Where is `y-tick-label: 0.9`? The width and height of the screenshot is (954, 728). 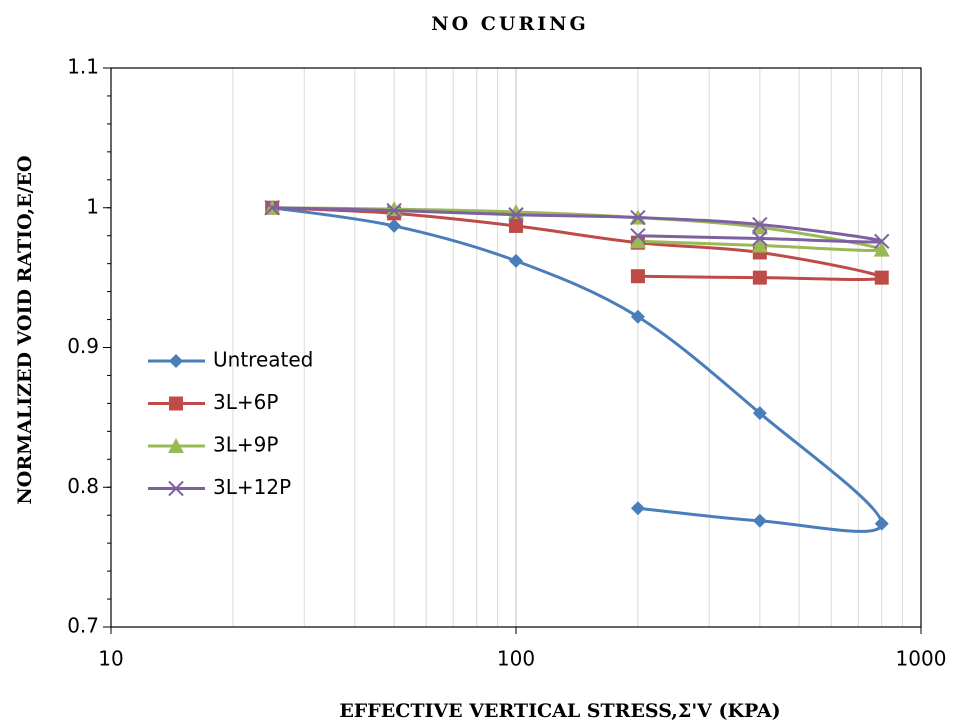
y-tick-label: 0.9 is located at coordinates (83, 346).